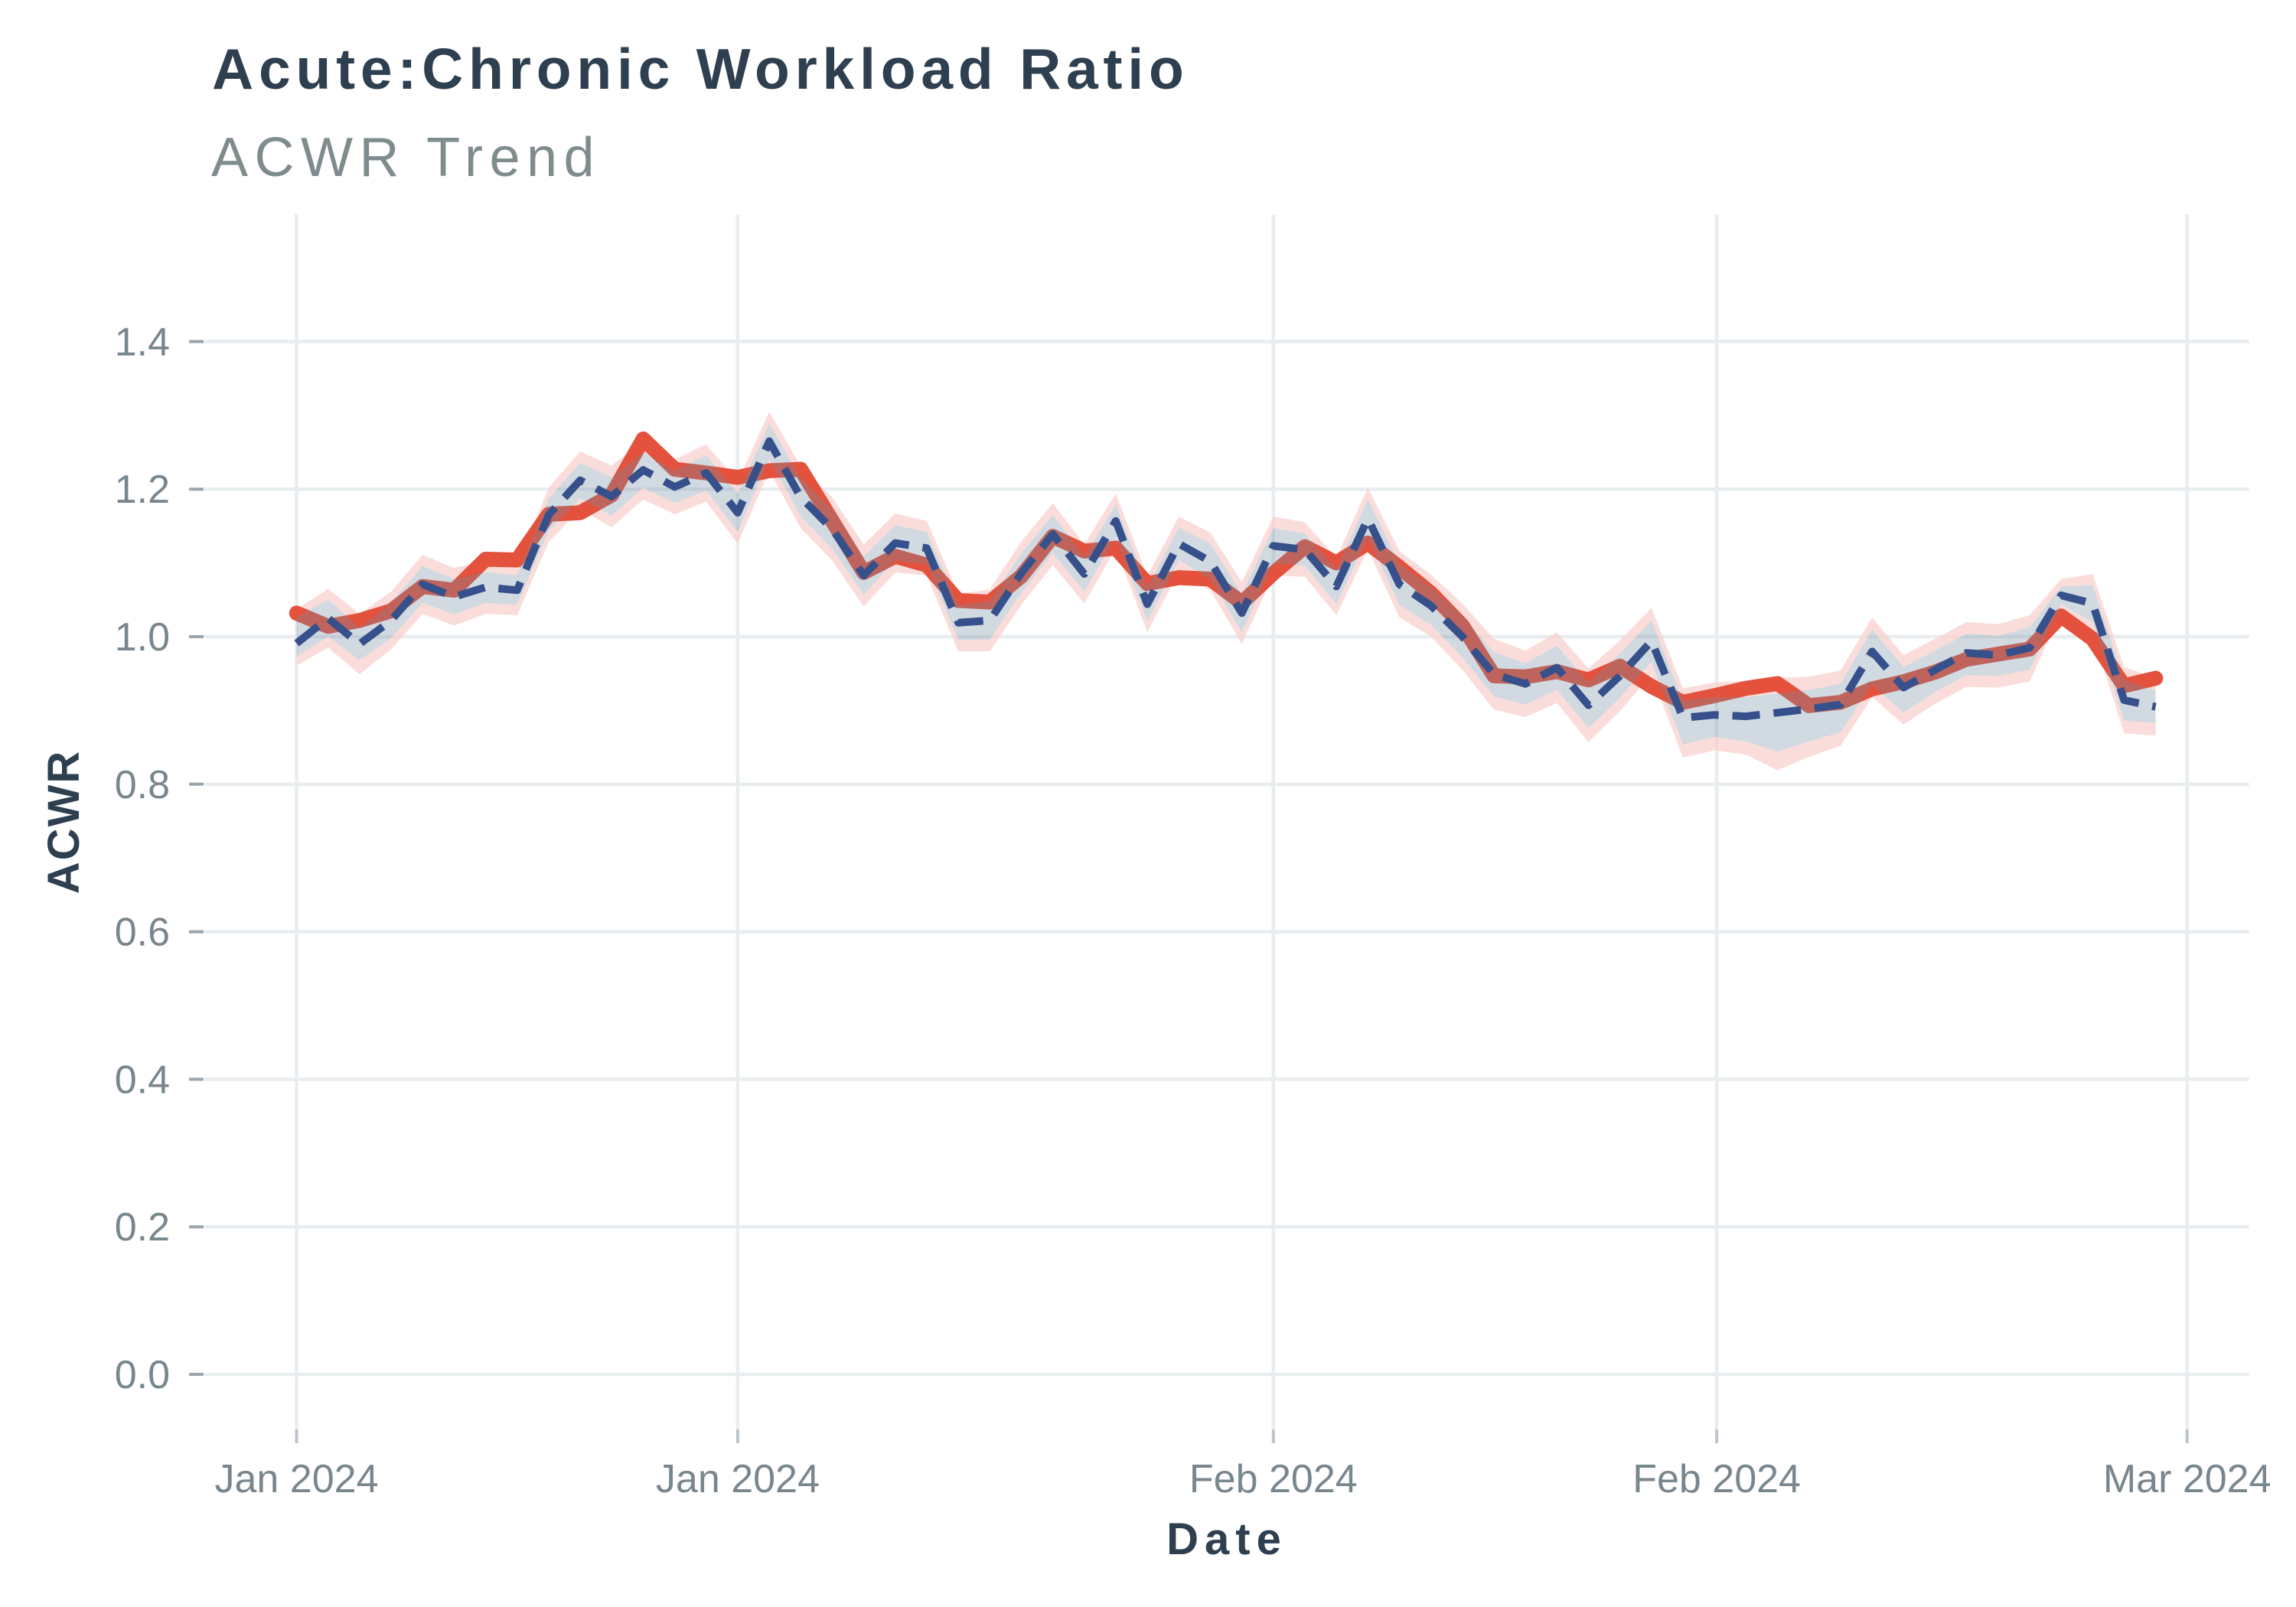 This screenshot has width=2296, height=1607. I want to click on svg-text: 0.6, so click(142, 933).